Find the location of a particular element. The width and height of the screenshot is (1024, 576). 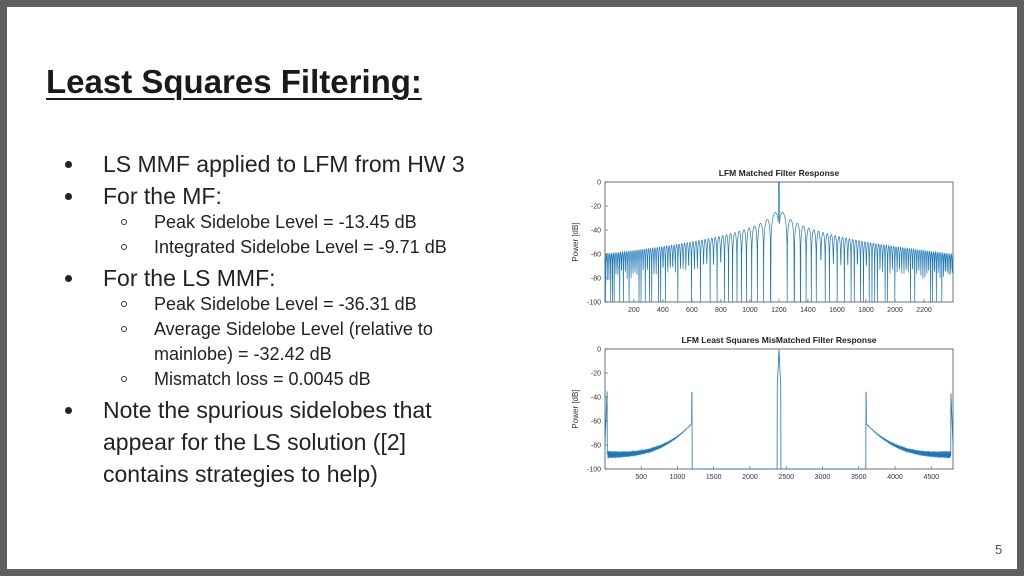

slide-title: Least Squares Filtering: is located at coordinates (234, 81).